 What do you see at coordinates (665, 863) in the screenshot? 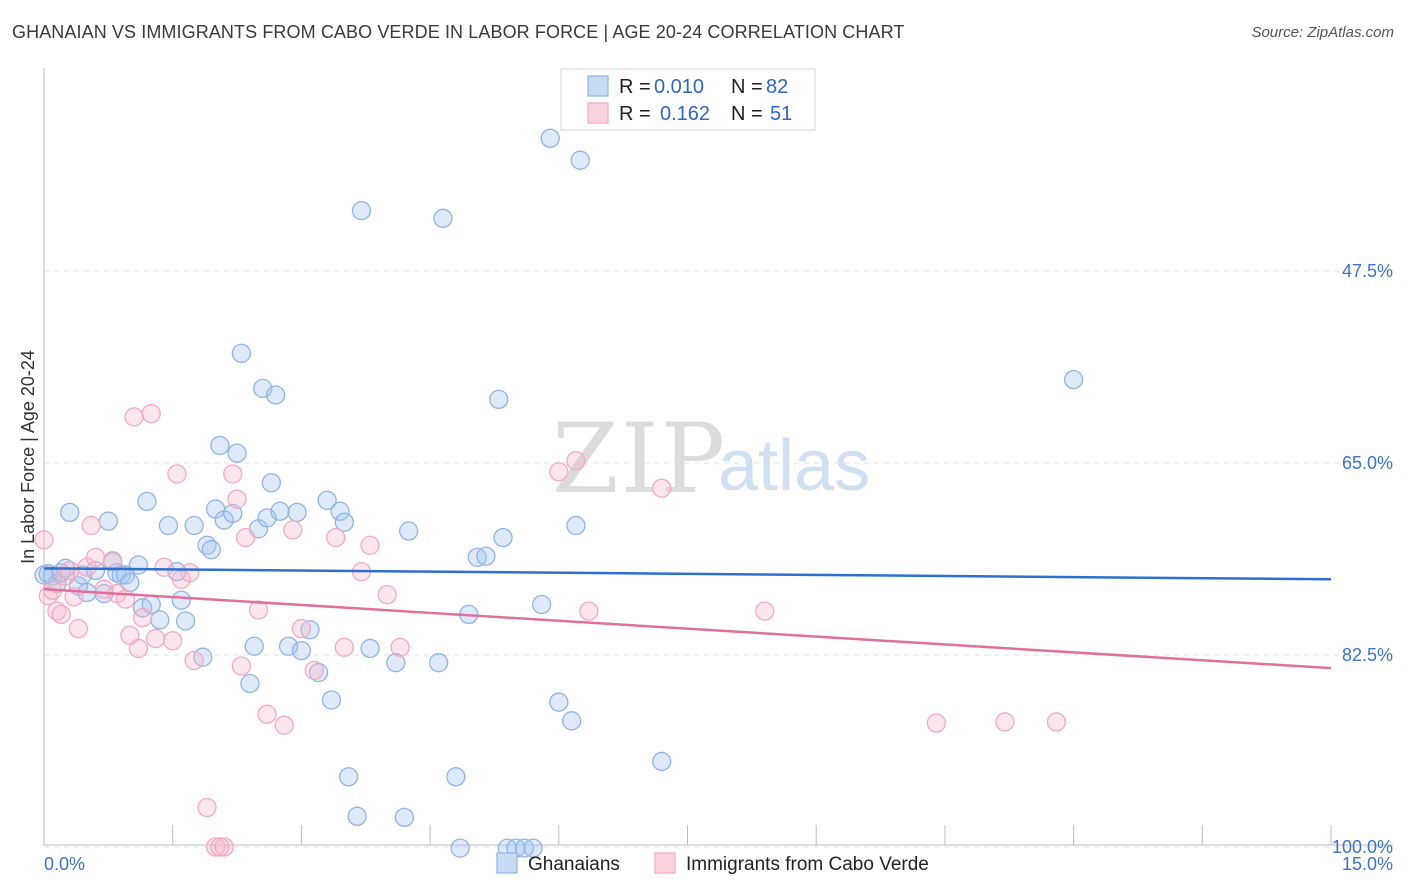
I see `bottom-legend-swatch-cabo-verde` at bounding box center [665, 863].